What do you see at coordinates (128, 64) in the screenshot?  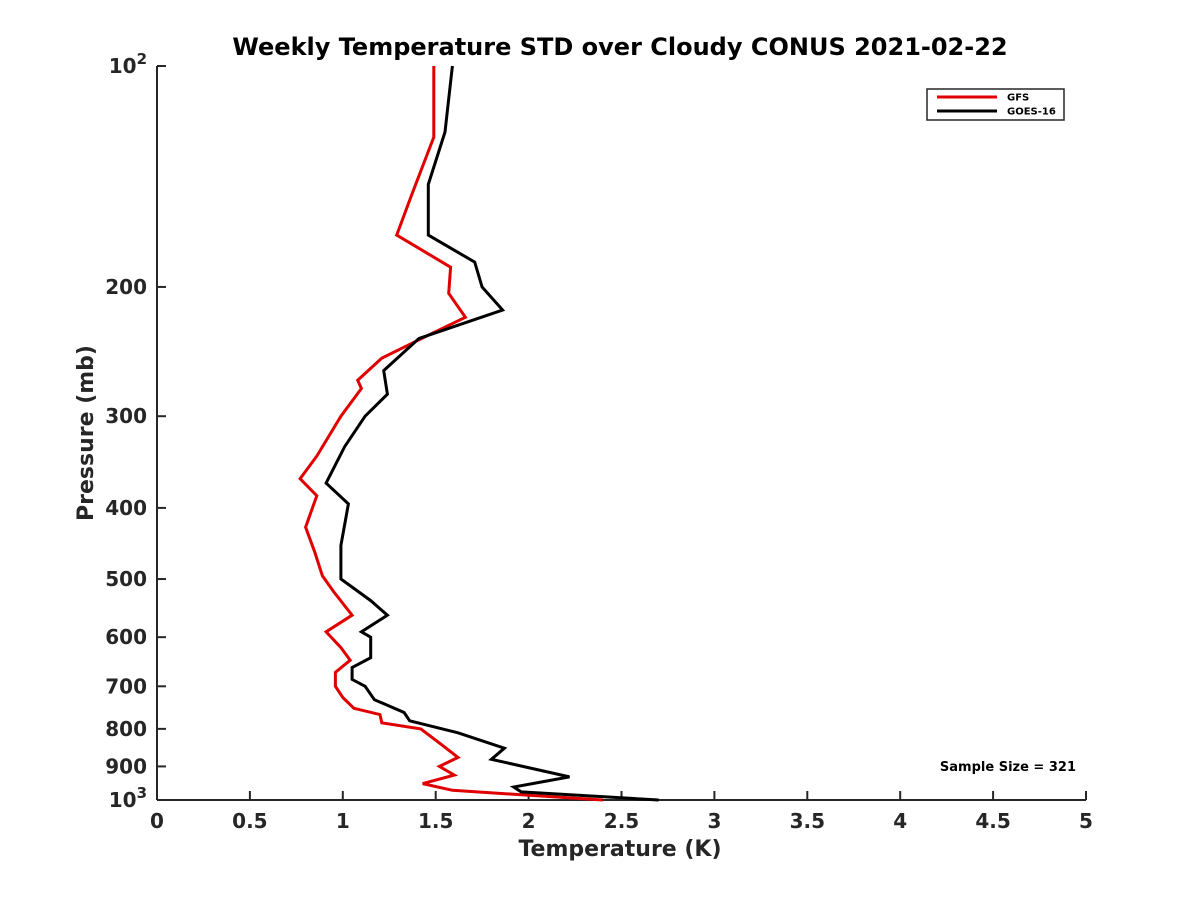 I see `y-tick-label: 10²` at bounding box center [128, 64].